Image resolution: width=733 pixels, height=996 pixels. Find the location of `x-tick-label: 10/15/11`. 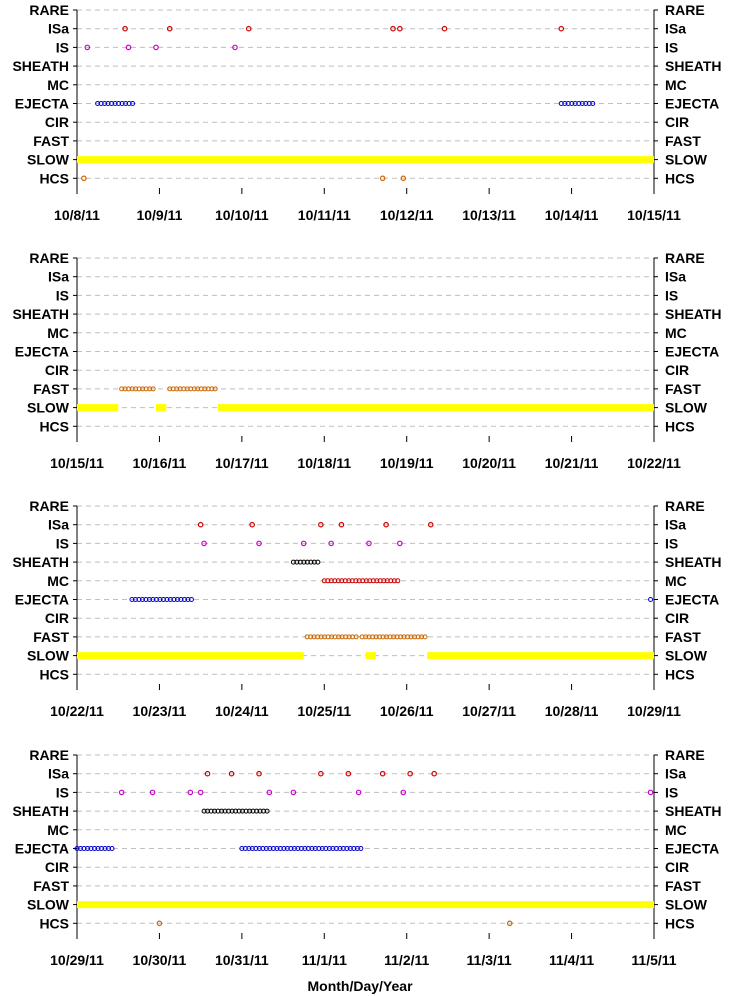

x-tick-label: 10/15/11 is located at coordinates (654, 215).